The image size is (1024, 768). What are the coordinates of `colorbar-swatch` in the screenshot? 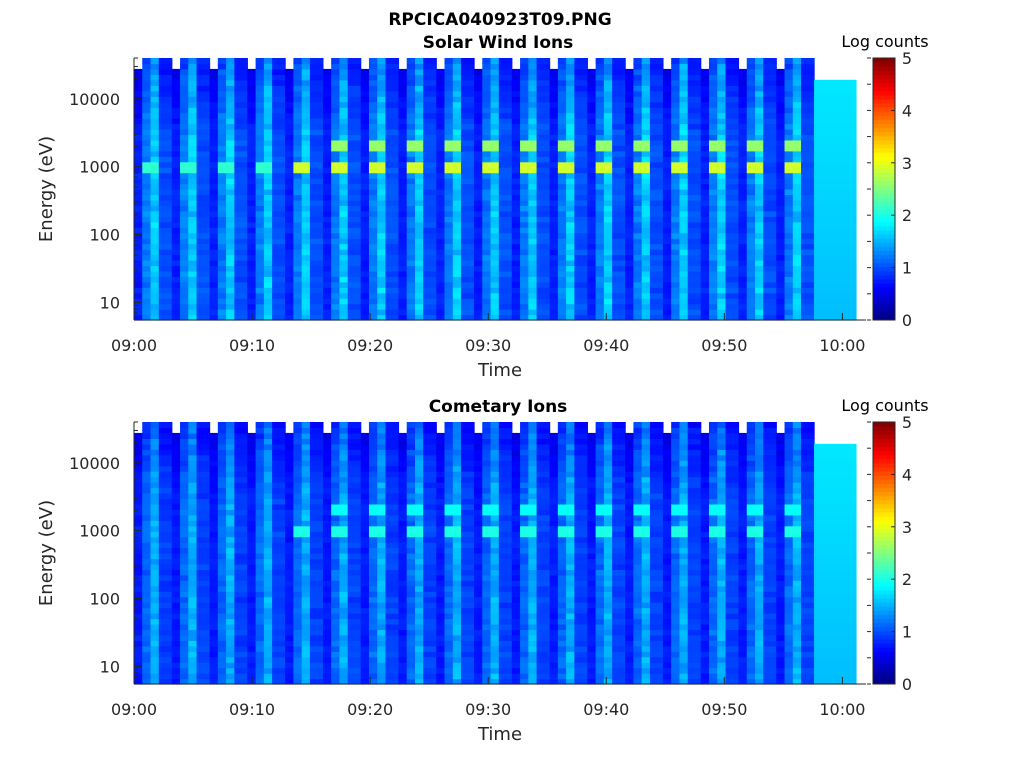 It's located at (884, 306).